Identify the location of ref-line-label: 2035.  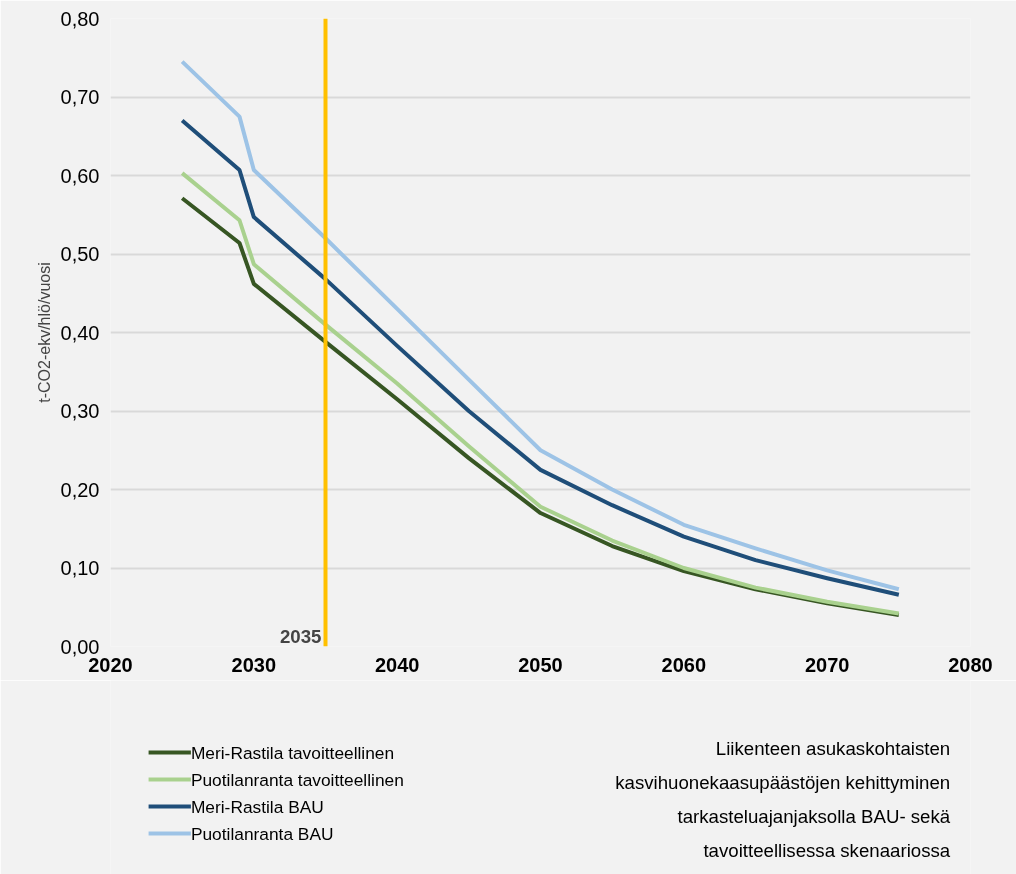
(301, 636).